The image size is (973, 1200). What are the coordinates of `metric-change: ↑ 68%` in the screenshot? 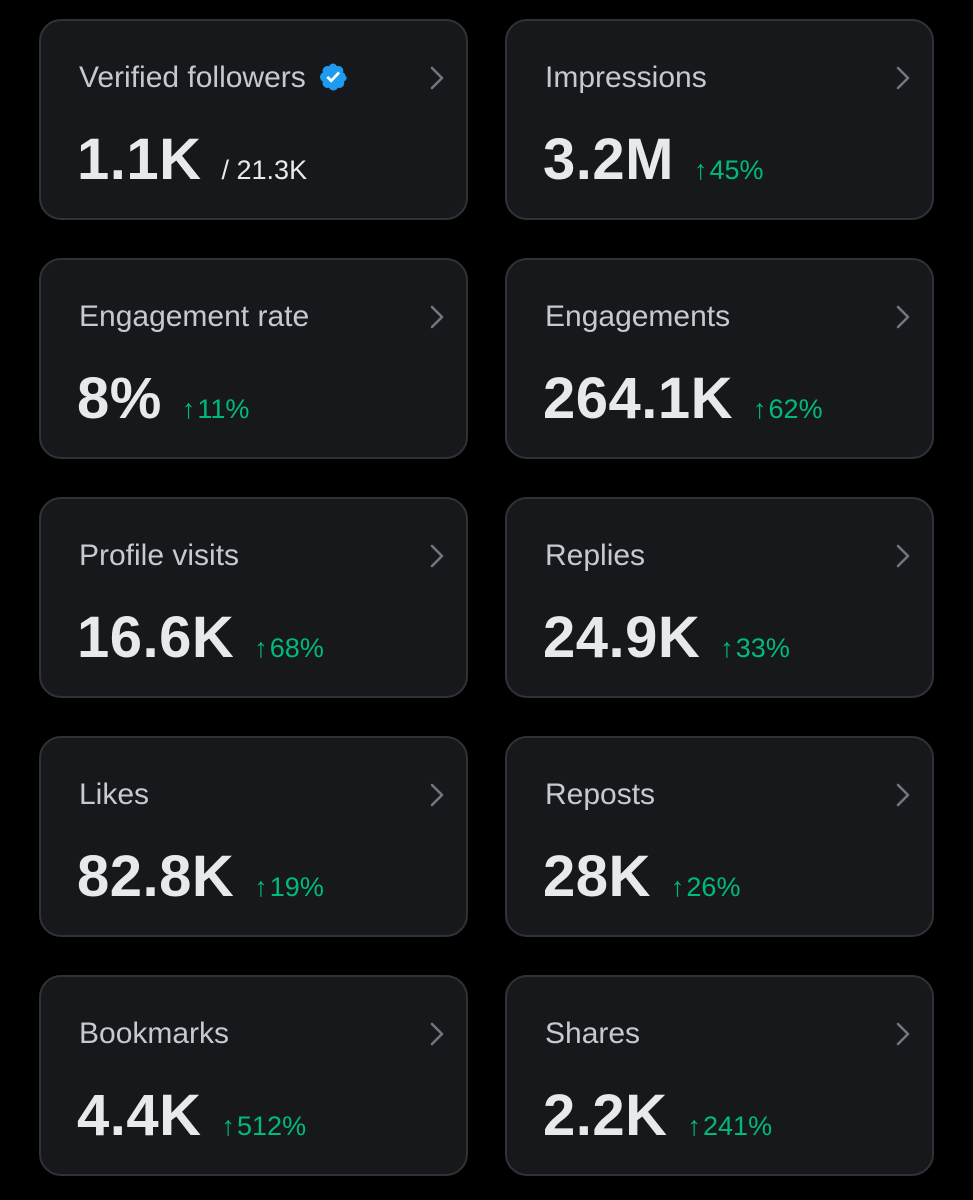 It's located at (289, 648).